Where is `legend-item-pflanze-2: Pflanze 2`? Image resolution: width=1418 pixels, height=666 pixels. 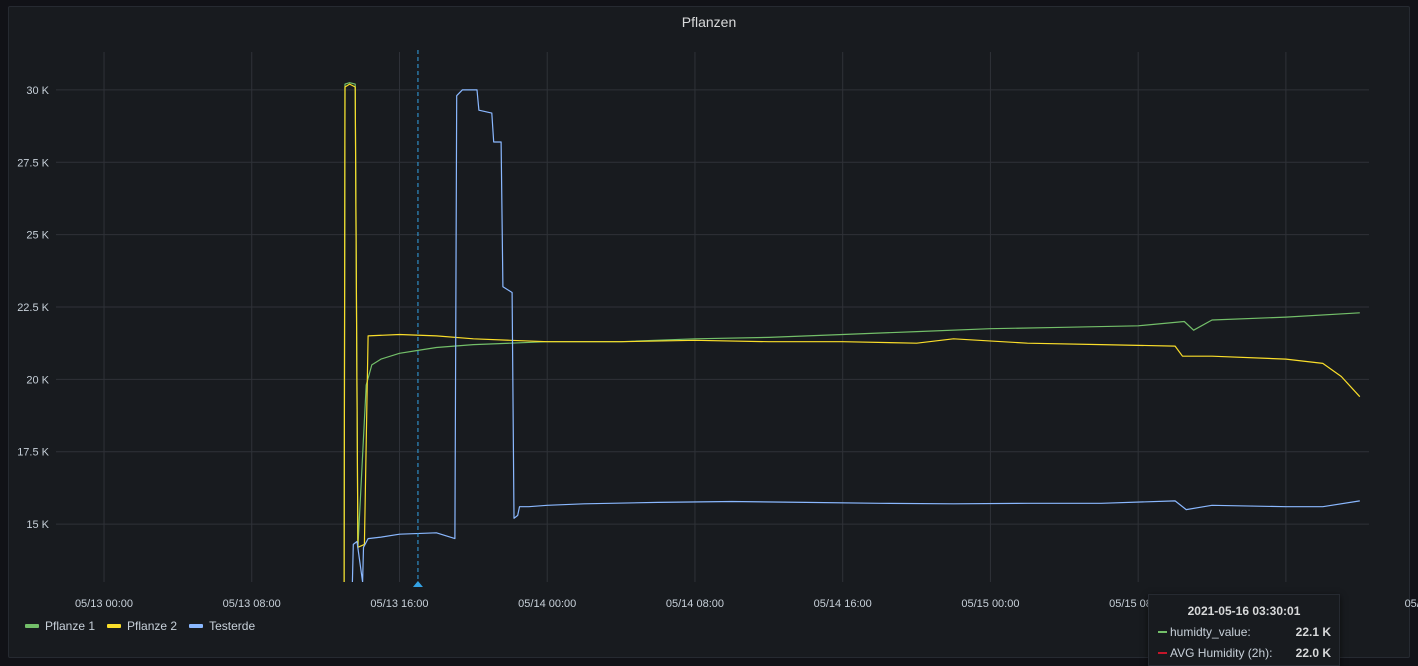
legend-item-pflanze-2: Pflanze 2 is located at coordinates (142, 626).